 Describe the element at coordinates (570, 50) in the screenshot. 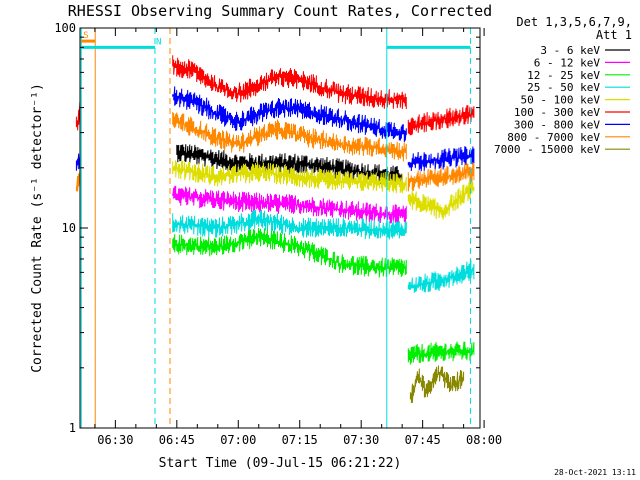

I see `legend-label-1: 3 - 6 keV` at that location.